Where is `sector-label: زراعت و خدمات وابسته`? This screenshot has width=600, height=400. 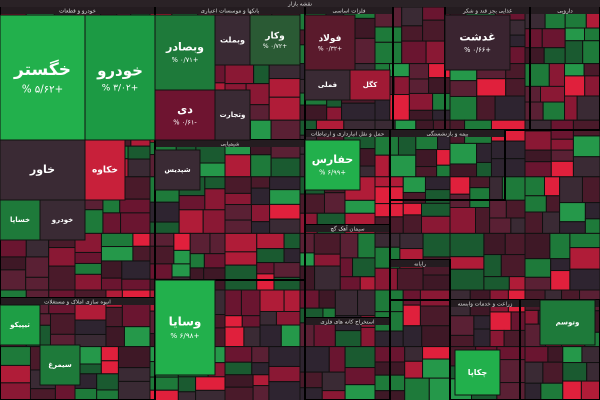 sector-label: زراعت و خدمات وابسته is located at coordinates (485, 305).